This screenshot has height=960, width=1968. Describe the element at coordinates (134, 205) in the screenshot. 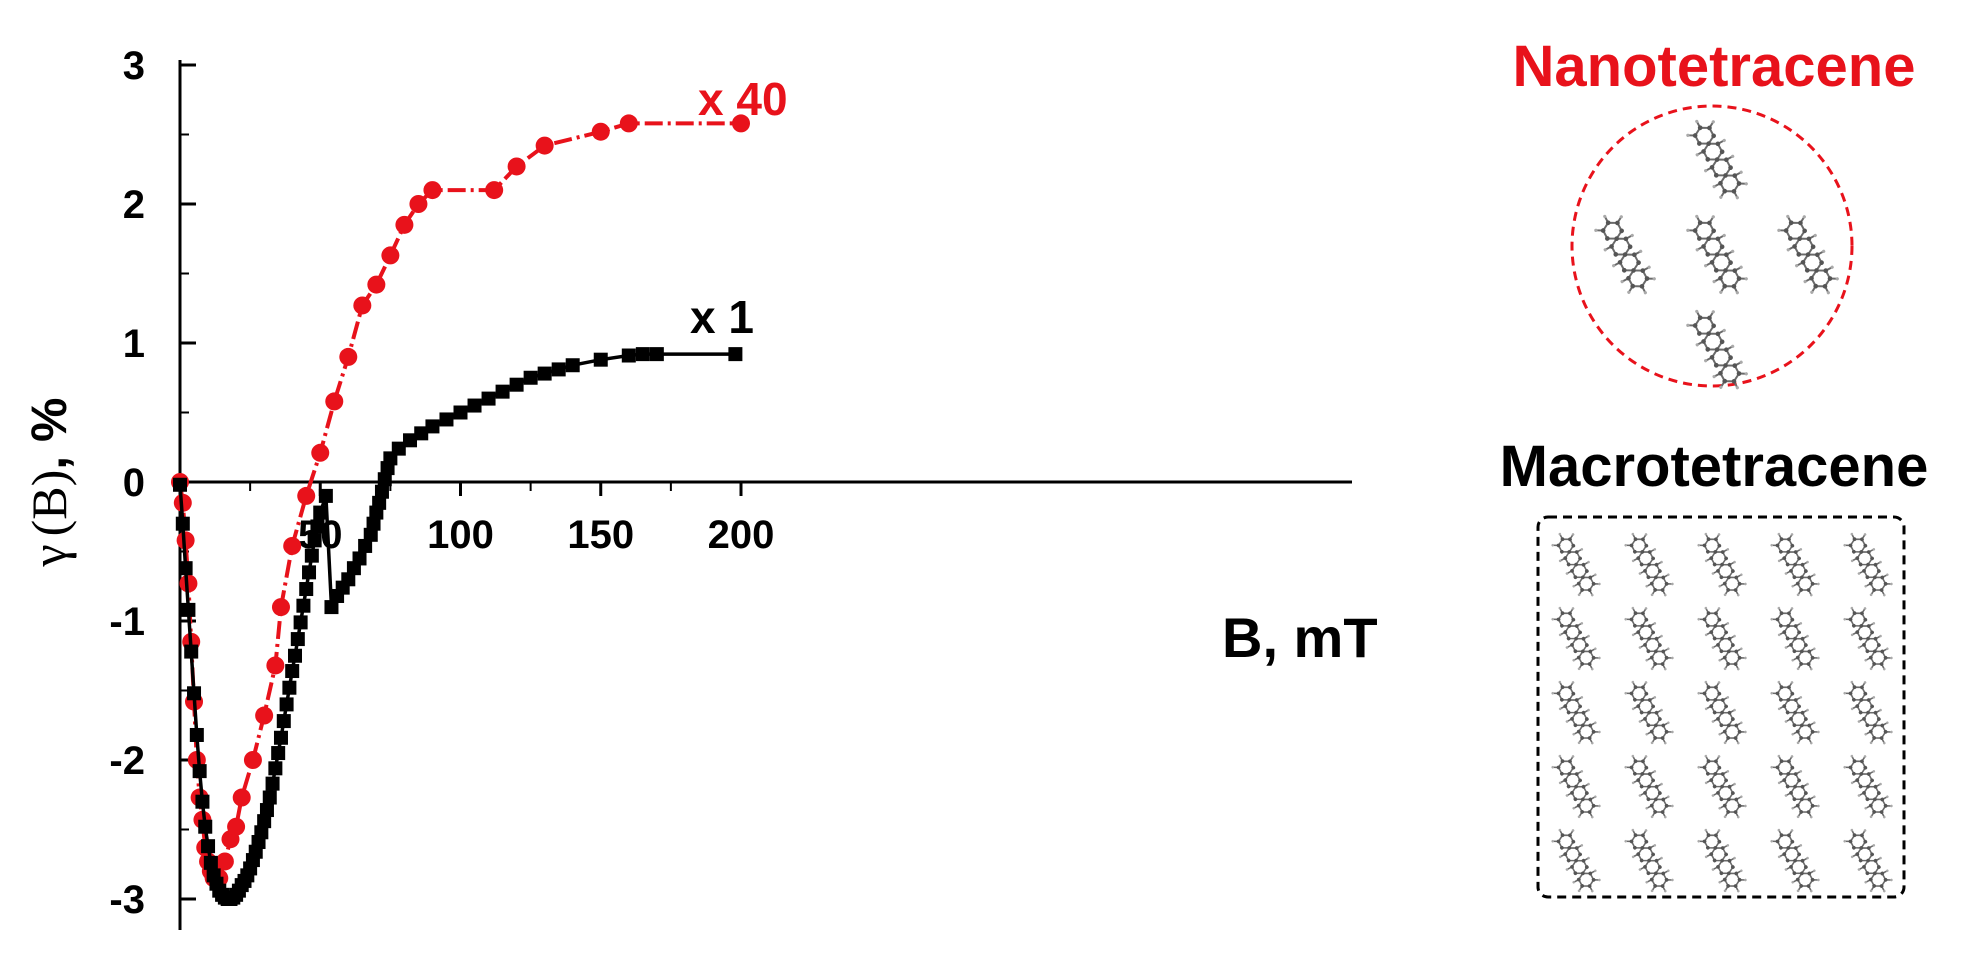

I see `y-tick-label: 2` at that location.